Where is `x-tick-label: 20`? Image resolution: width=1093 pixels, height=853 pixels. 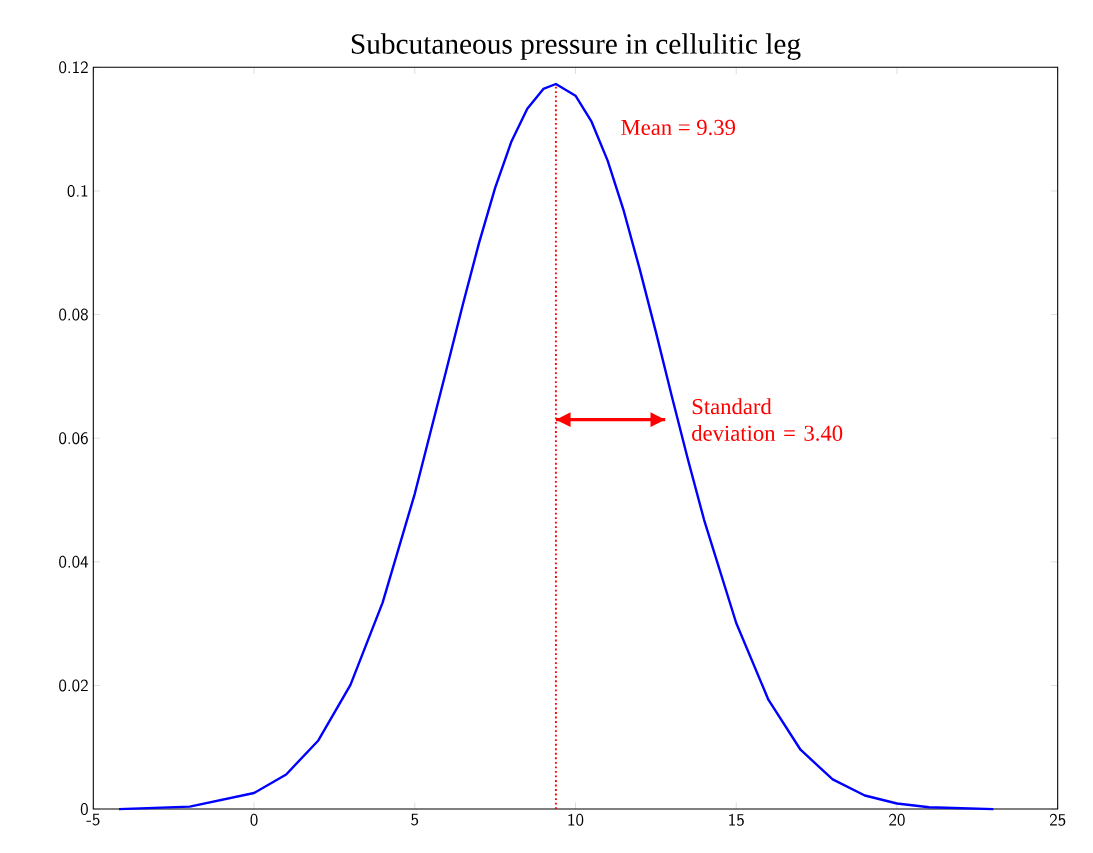 x-tick-label: 20 is located at coordinates (897, 819).